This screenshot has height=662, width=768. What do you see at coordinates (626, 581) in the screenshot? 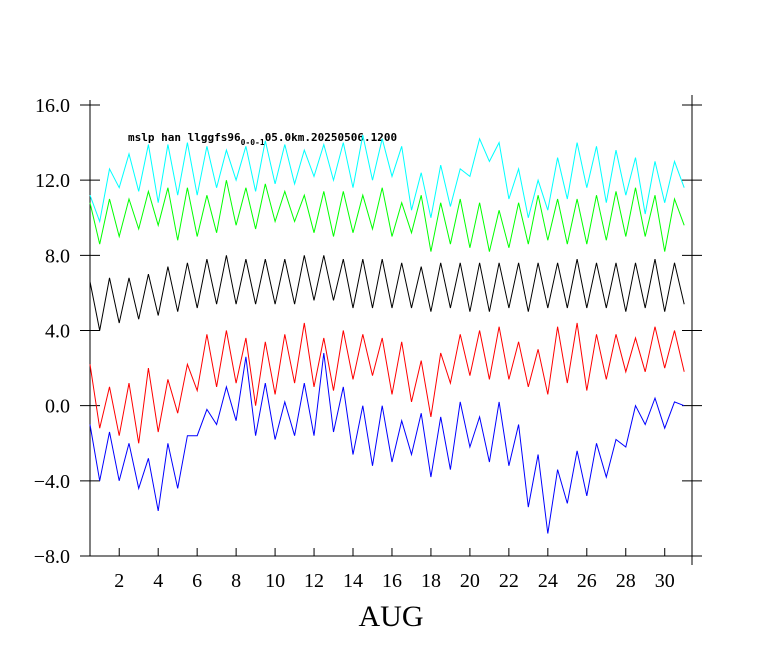
I see `x-tick-label: 28` at bounding box center [626, 581].